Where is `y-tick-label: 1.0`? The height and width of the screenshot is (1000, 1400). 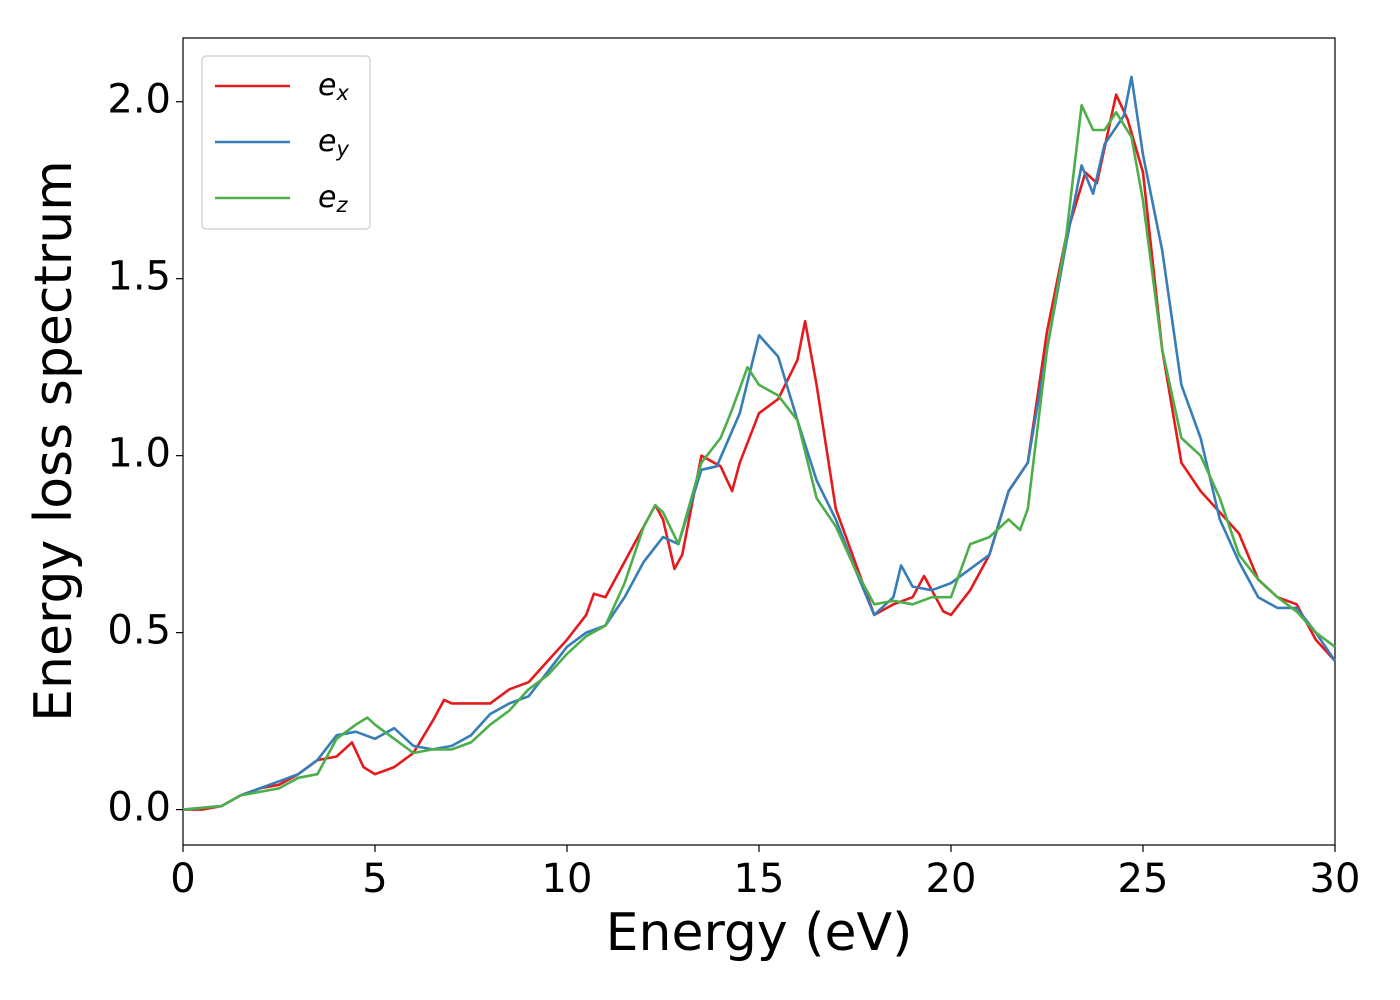
y-tick-label: 1.0 is located at coordinates (139, 454).